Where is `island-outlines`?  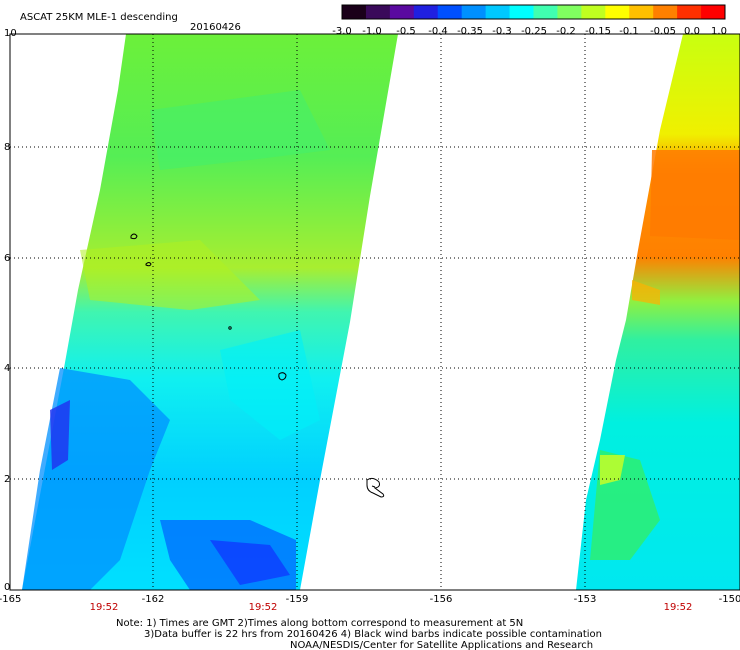 island-outlines is located at coordinates (257, 365).